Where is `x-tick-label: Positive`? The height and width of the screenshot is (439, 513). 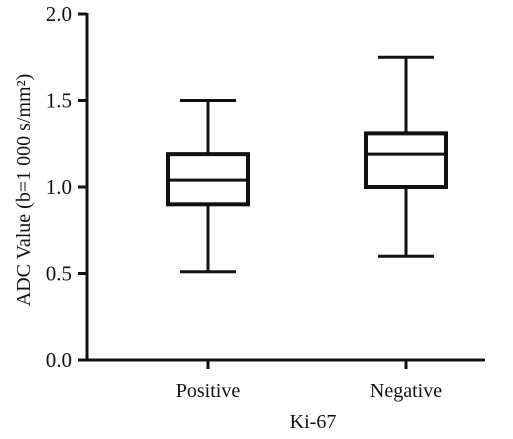
x-tick-label: Positive is located at coordinates (208, 391).